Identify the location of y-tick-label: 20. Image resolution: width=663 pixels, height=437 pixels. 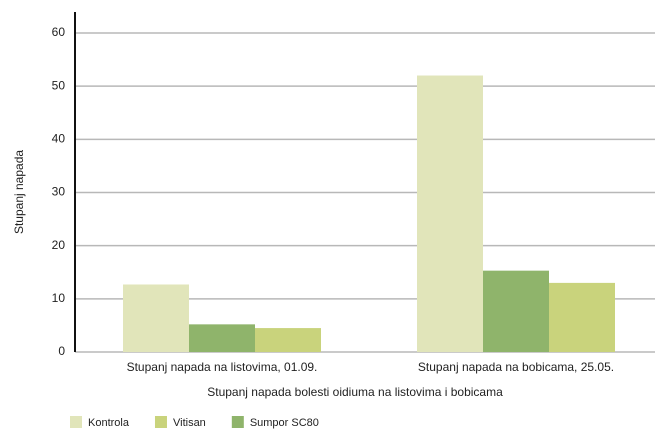
(59, 245).